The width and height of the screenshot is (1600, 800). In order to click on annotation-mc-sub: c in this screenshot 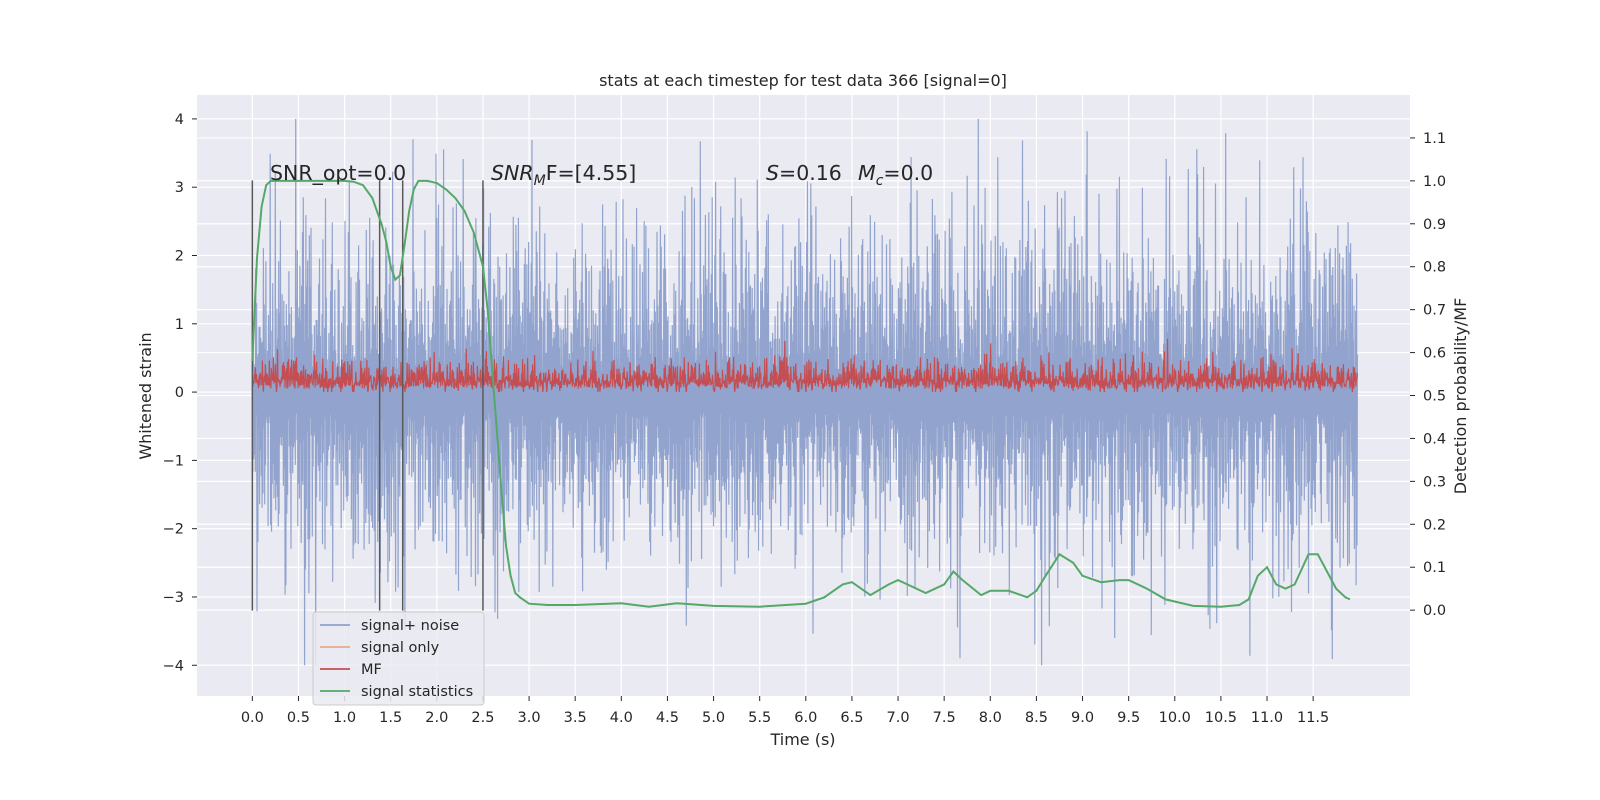, I will do `click(880, 181)`.